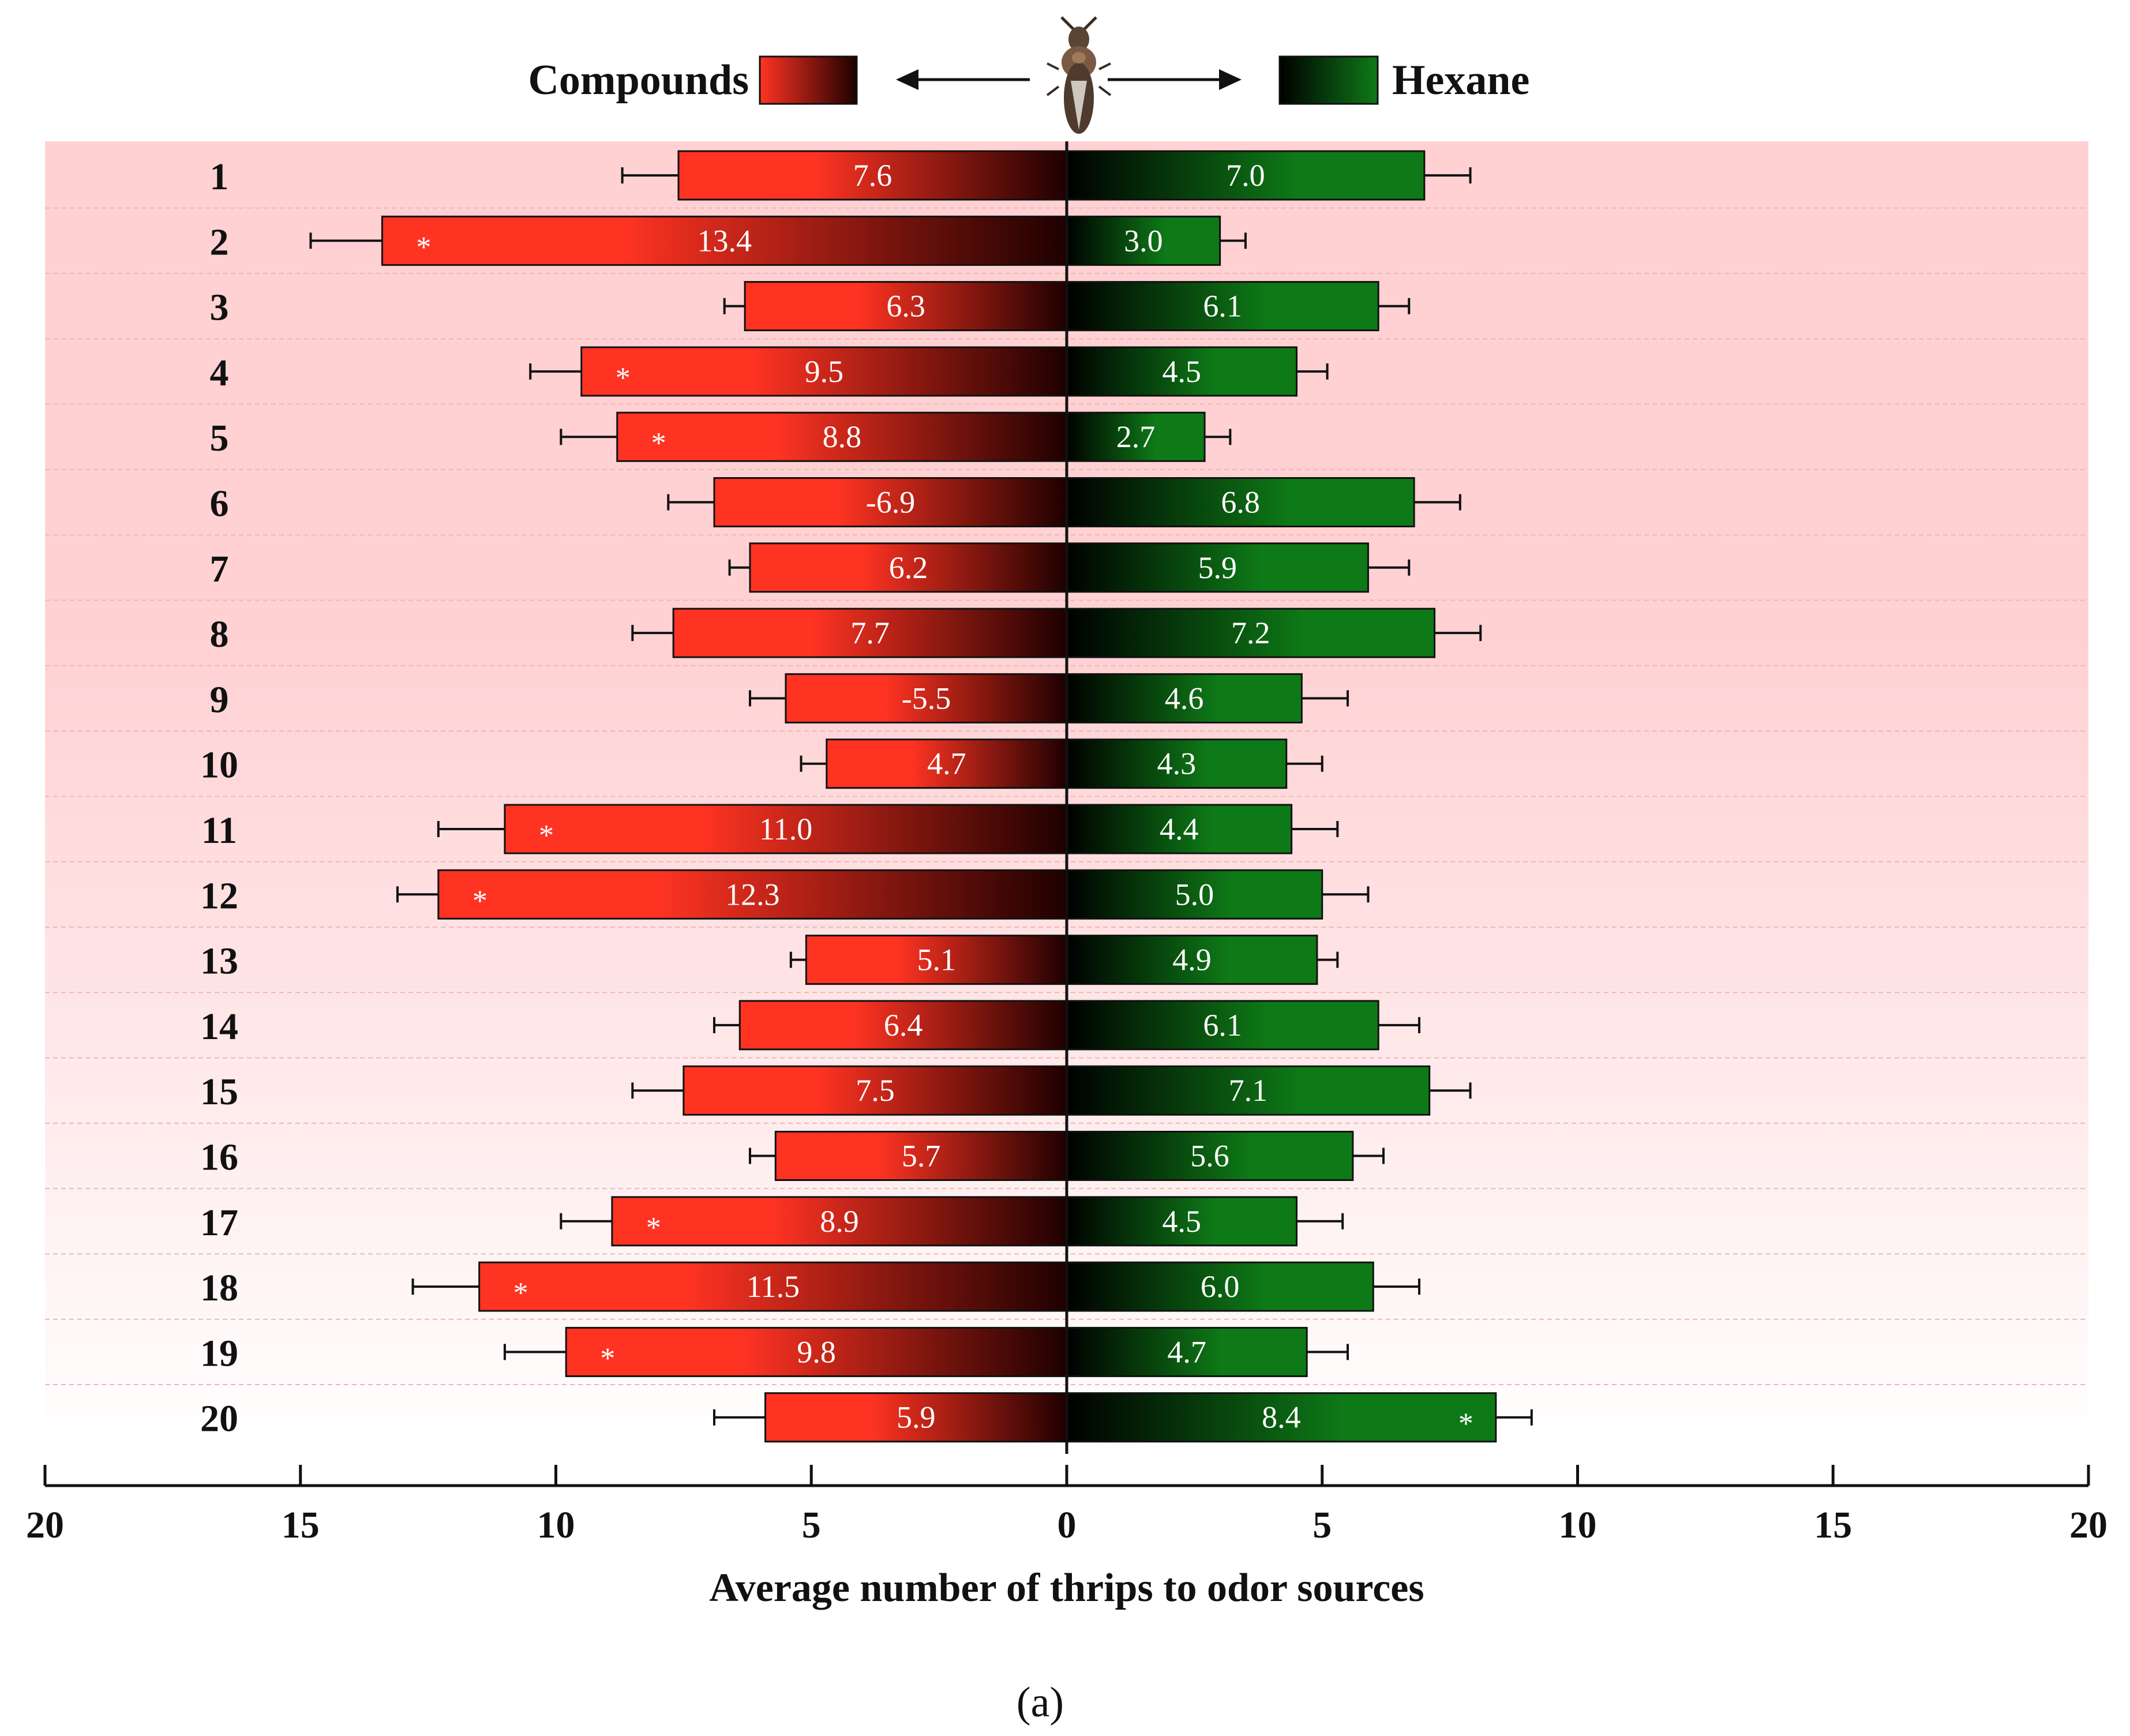  I want to click on category-label: 4, so click(219, 373).